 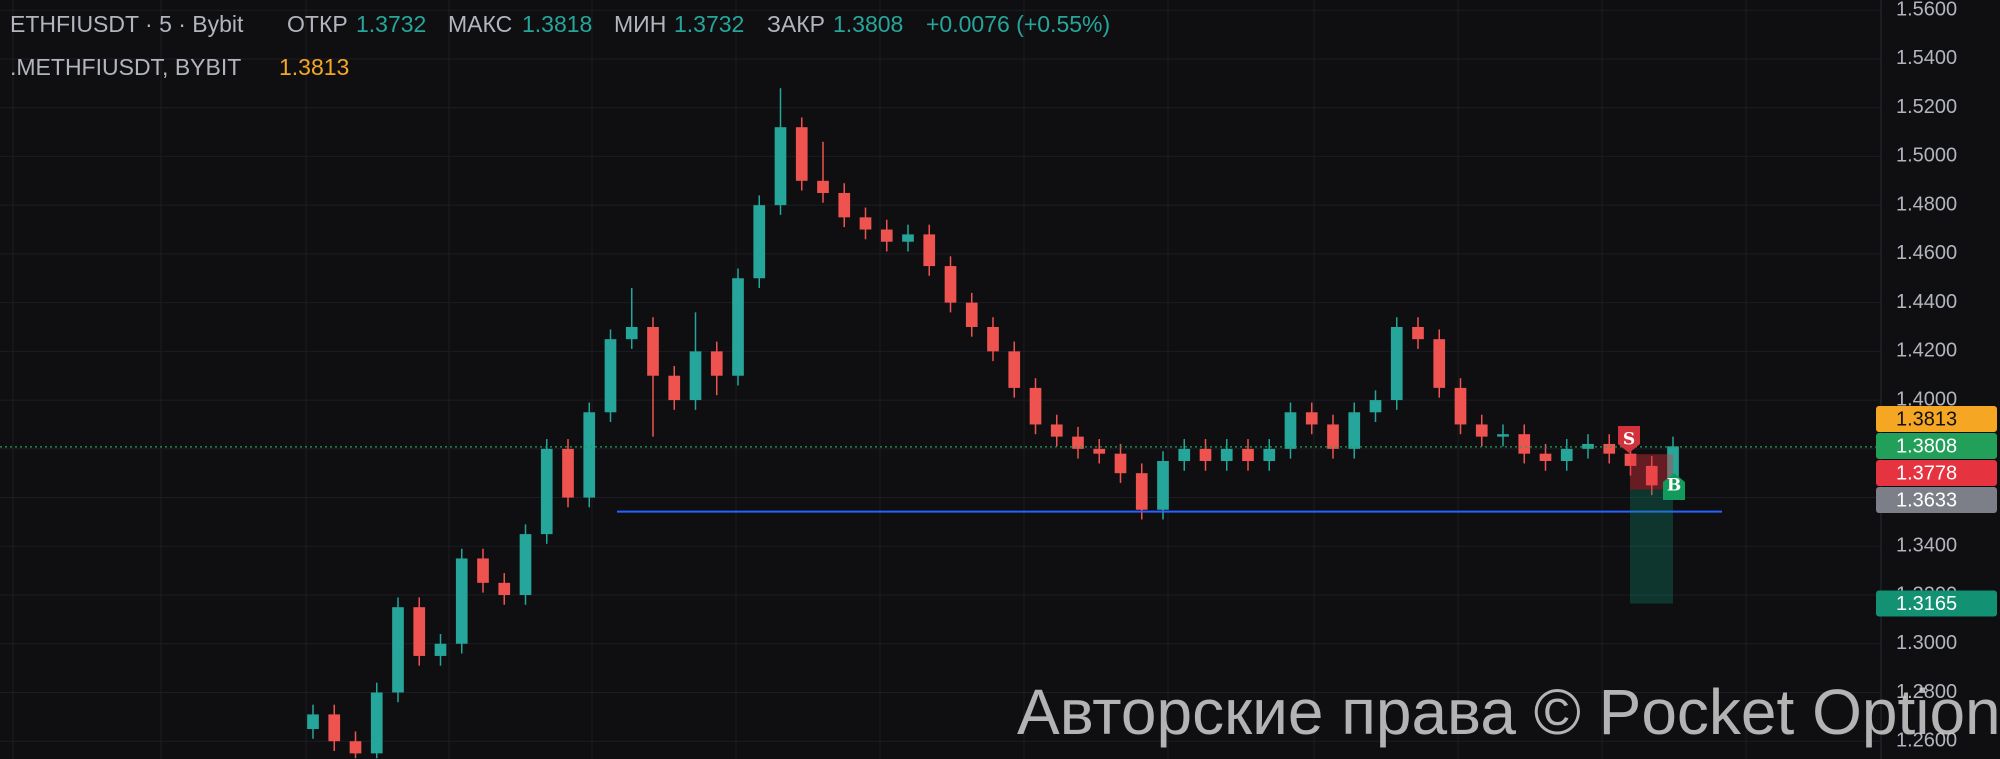 I want to click on close-label: ЗАКР, so click(x=796, y=24).